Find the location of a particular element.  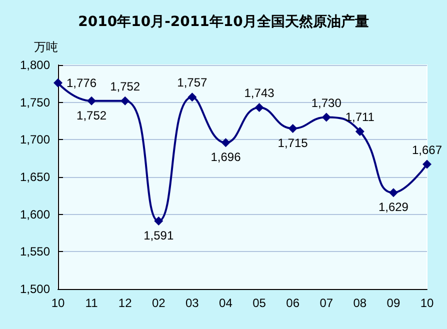

x-tick-label: 12 is located at coordinates (125, 303).